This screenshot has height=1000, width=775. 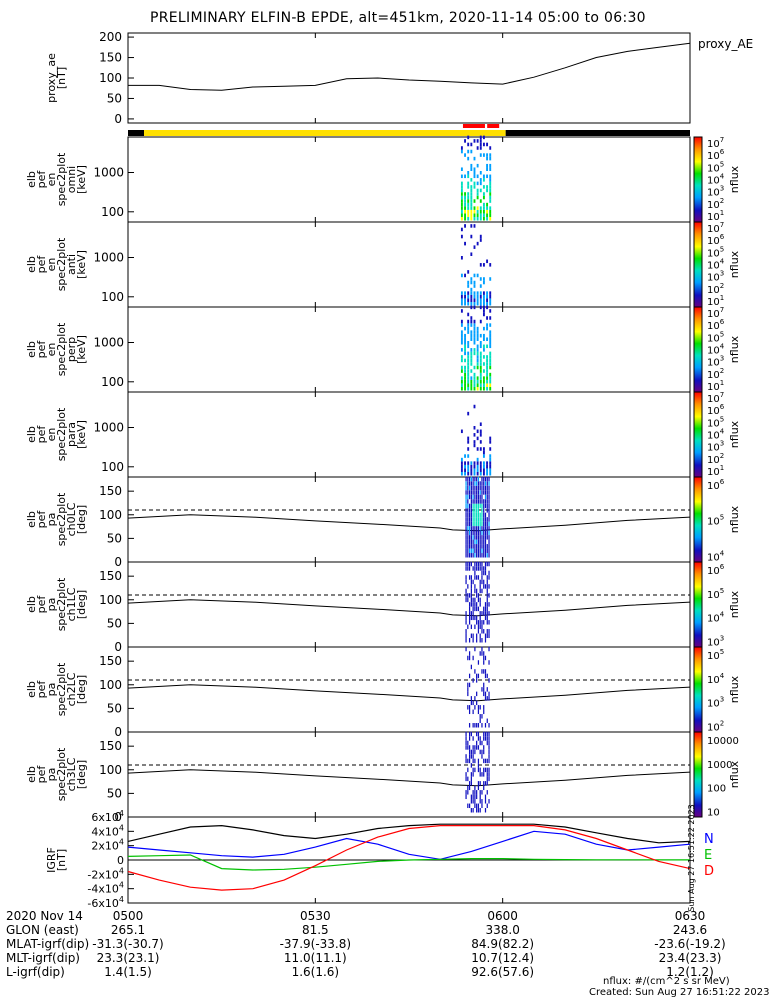 I want to click on ylabel-line: pa, so click(x=51, y=690).